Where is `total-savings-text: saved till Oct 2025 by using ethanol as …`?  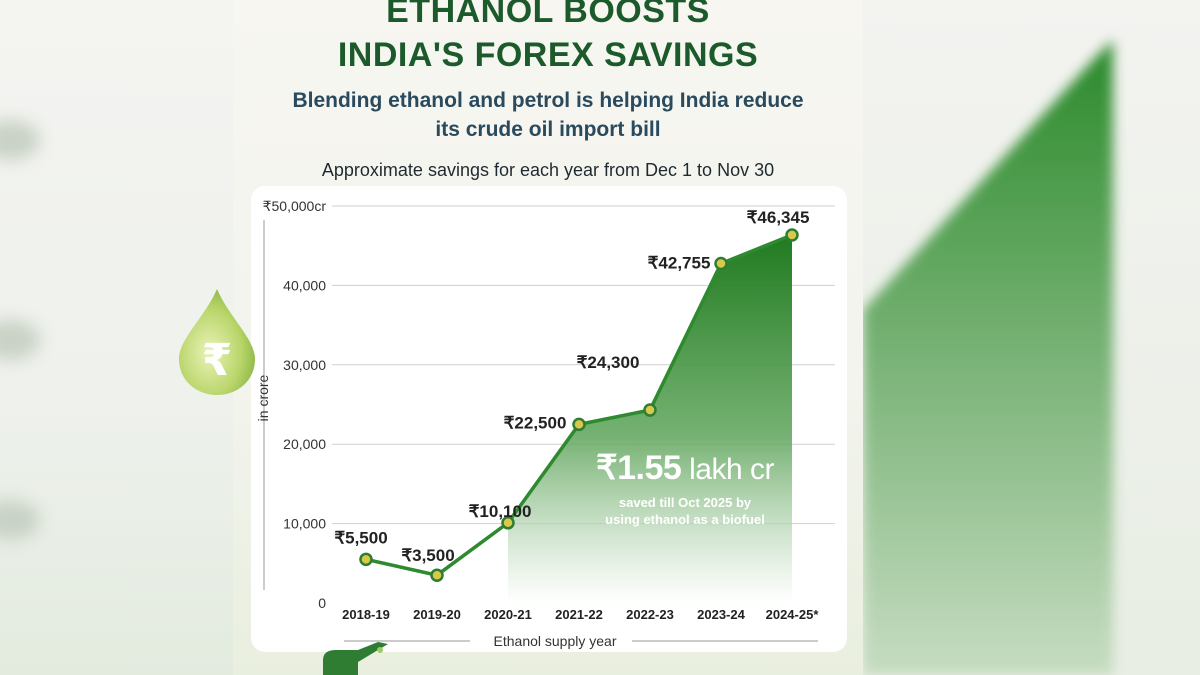 total-savings-text: saved till Oct 2025 by using ethanol as … is located at coordinates (685, 511).